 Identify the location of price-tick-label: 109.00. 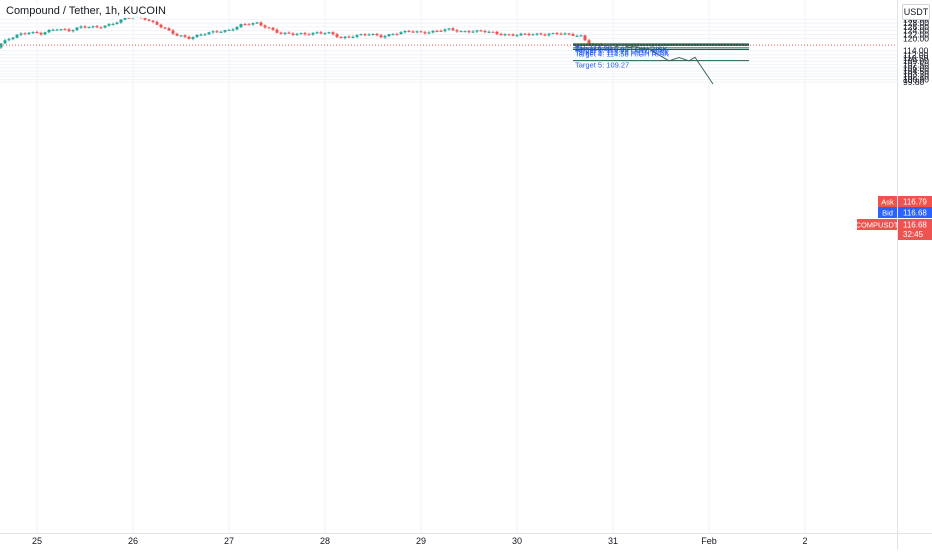
(916, 61).